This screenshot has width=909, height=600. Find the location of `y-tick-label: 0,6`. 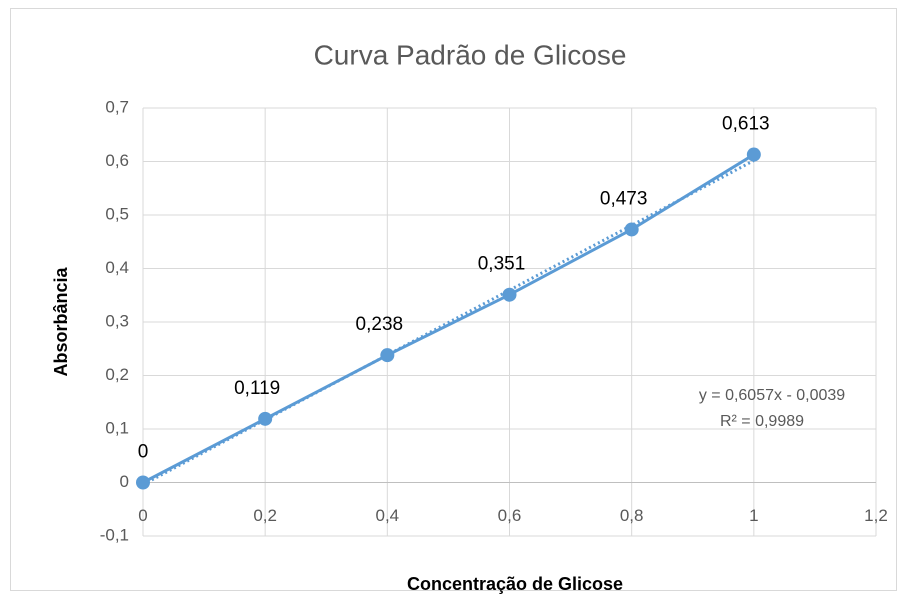

y-tick-label: 0,6 is located at coordinates (117, 160).